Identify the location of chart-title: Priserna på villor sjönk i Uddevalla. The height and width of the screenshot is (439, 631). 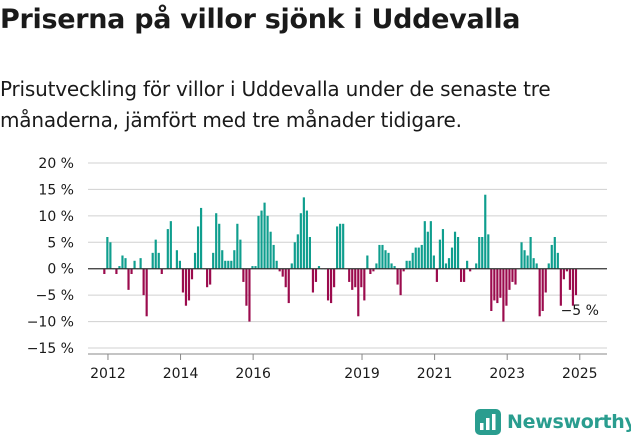
(260, 19).